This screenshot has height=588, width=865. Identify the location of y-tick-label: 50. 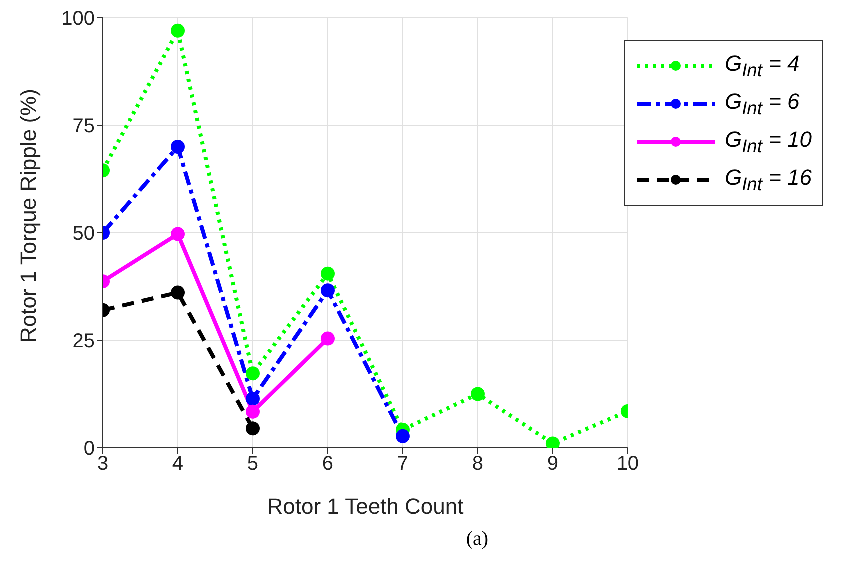
(83, 234).